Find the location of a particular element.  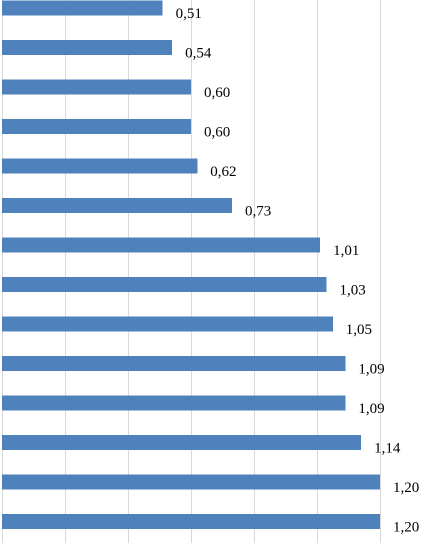

data-label-10: 1,09 is located at coordinates (371, 409).